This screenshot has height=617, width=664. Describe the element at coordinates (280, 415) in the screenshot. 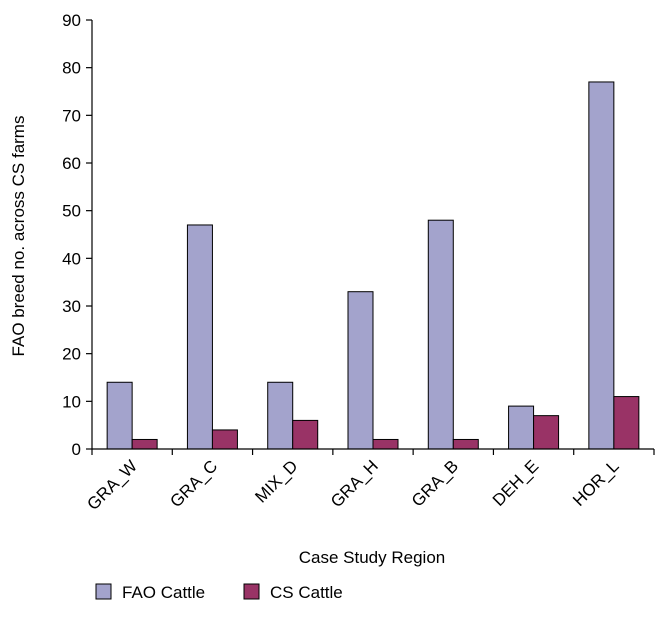

I see `bar-fao-cattle-mix_d` at that location.